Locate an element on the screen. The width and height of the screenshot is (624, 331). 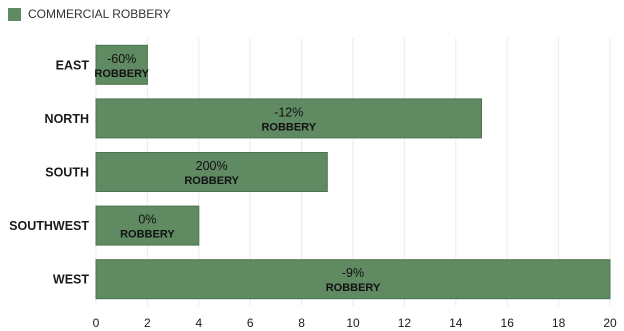
bar-value-label: -9% is located at coordinates (353, 273).